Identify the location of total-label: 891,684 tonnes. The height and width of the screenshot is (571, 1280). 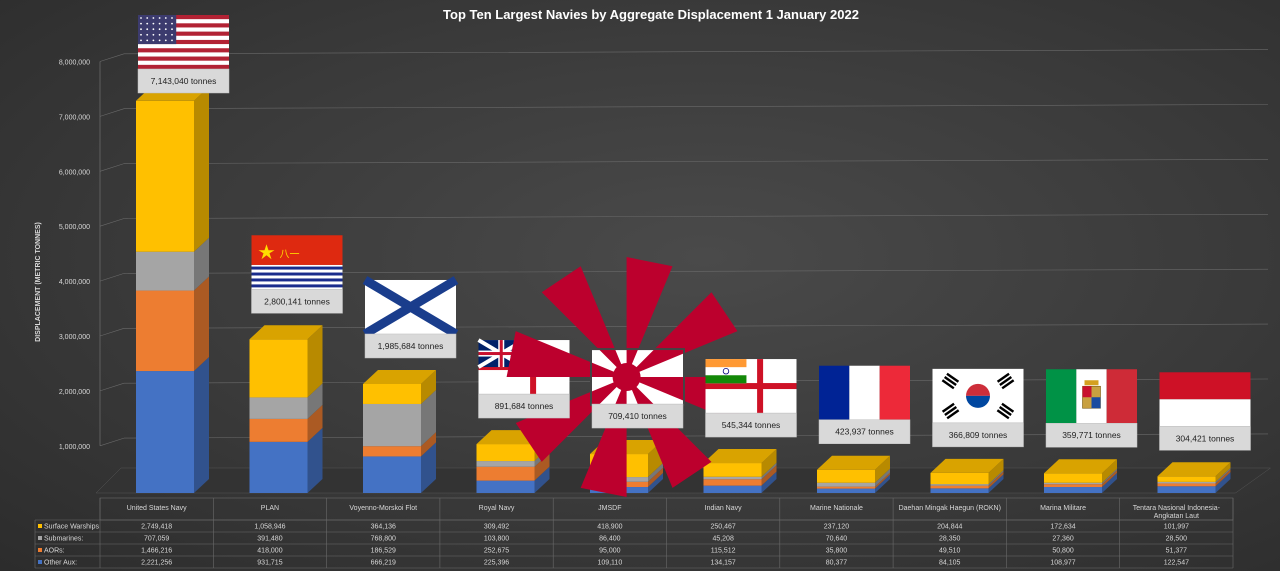
(524, 406).